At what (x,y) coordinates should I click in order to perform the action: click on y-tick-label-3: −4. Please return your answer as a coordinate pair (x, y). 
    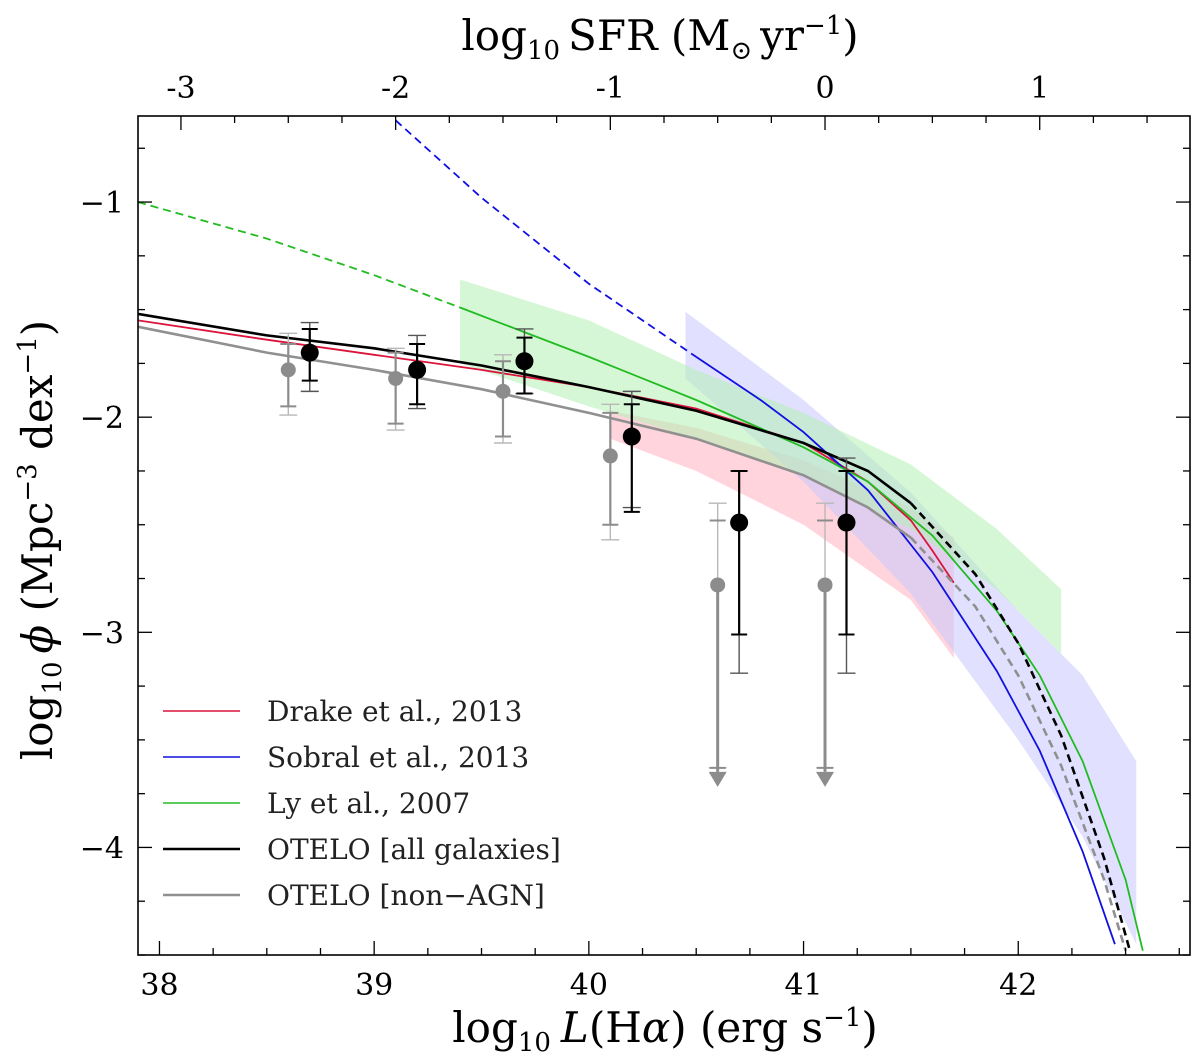
    Looking at the image, I should click on (102, 848).